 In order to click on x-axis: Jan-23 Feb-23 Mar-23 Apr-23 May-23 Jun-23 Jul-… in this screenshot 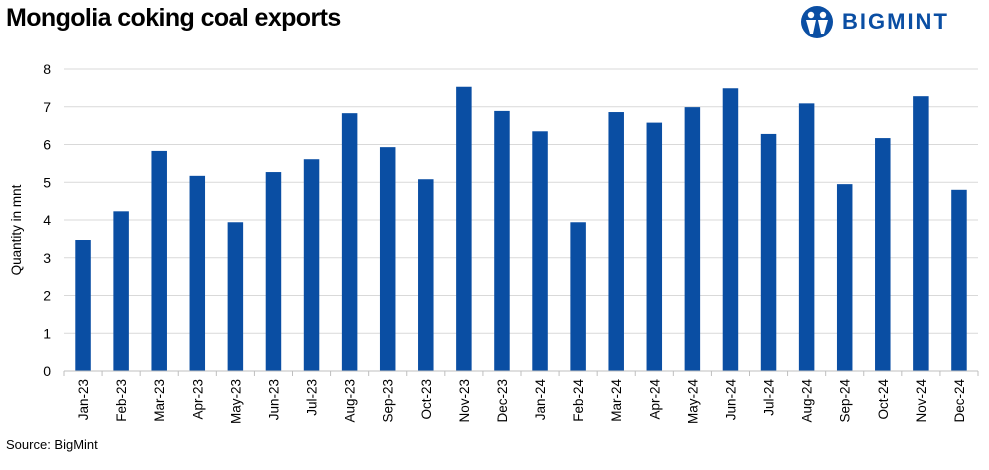, I will do `click(521, 397)`.